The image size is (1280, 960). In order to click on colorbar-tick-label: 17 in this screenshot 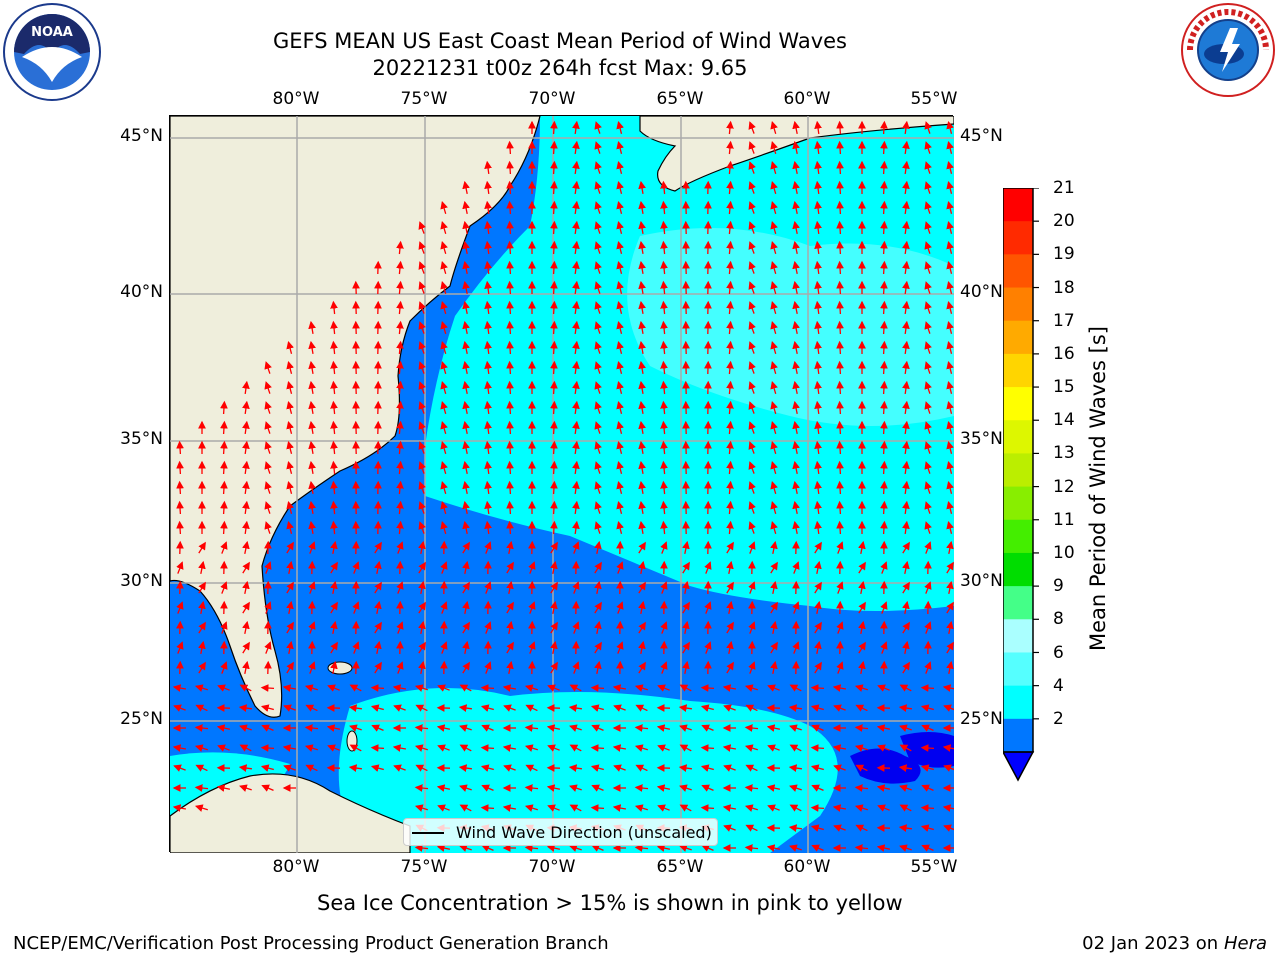, I will do `click(1064, 320)`.